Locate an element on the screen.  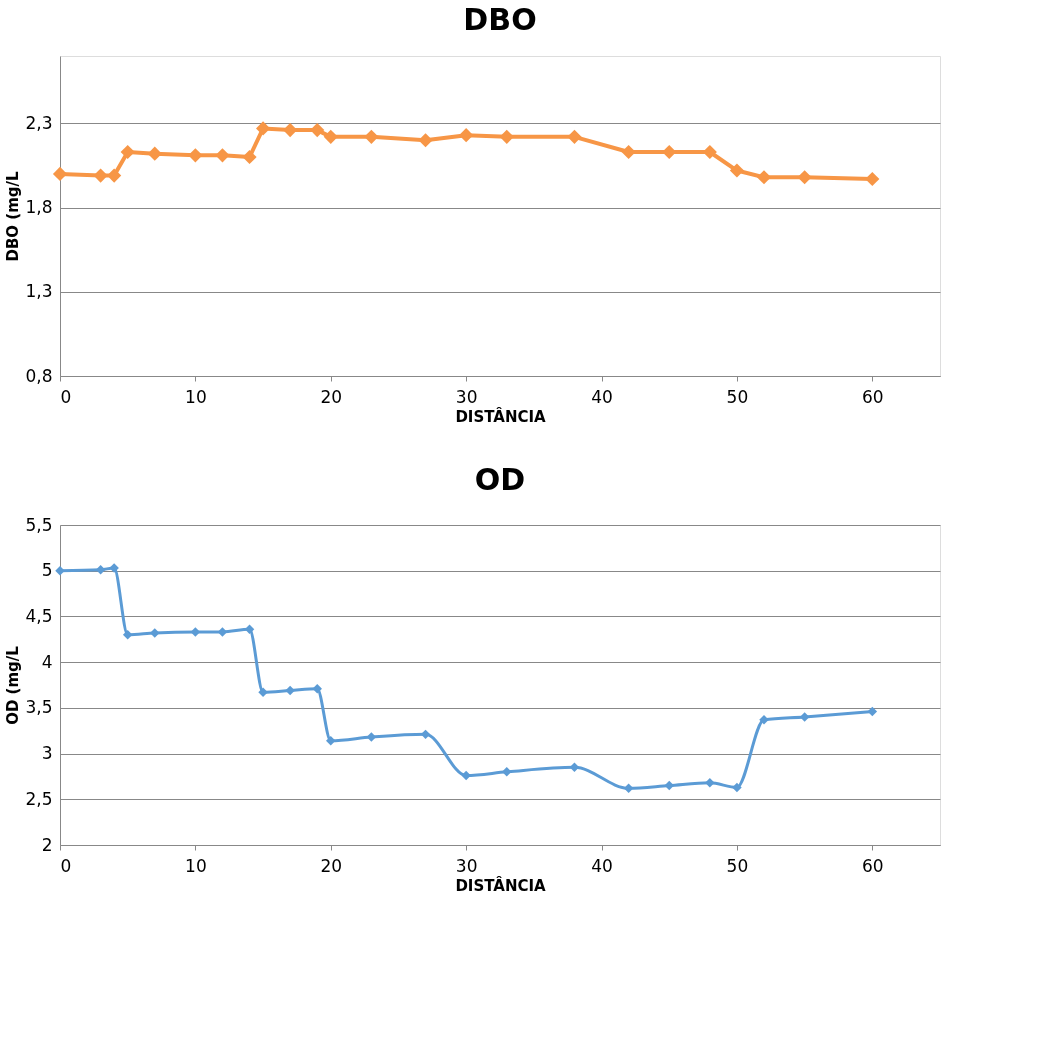
y-tick-label: 2 is located at coordinates (47, 844).